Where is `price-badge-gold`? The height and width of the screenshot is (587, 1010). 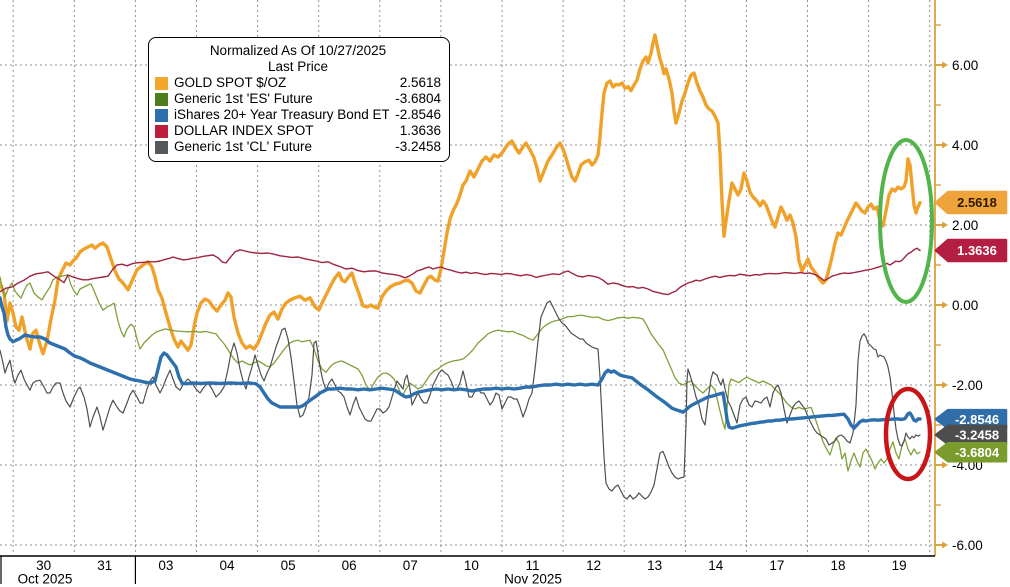
price-badge-gold is located at coordinates (971, 202).